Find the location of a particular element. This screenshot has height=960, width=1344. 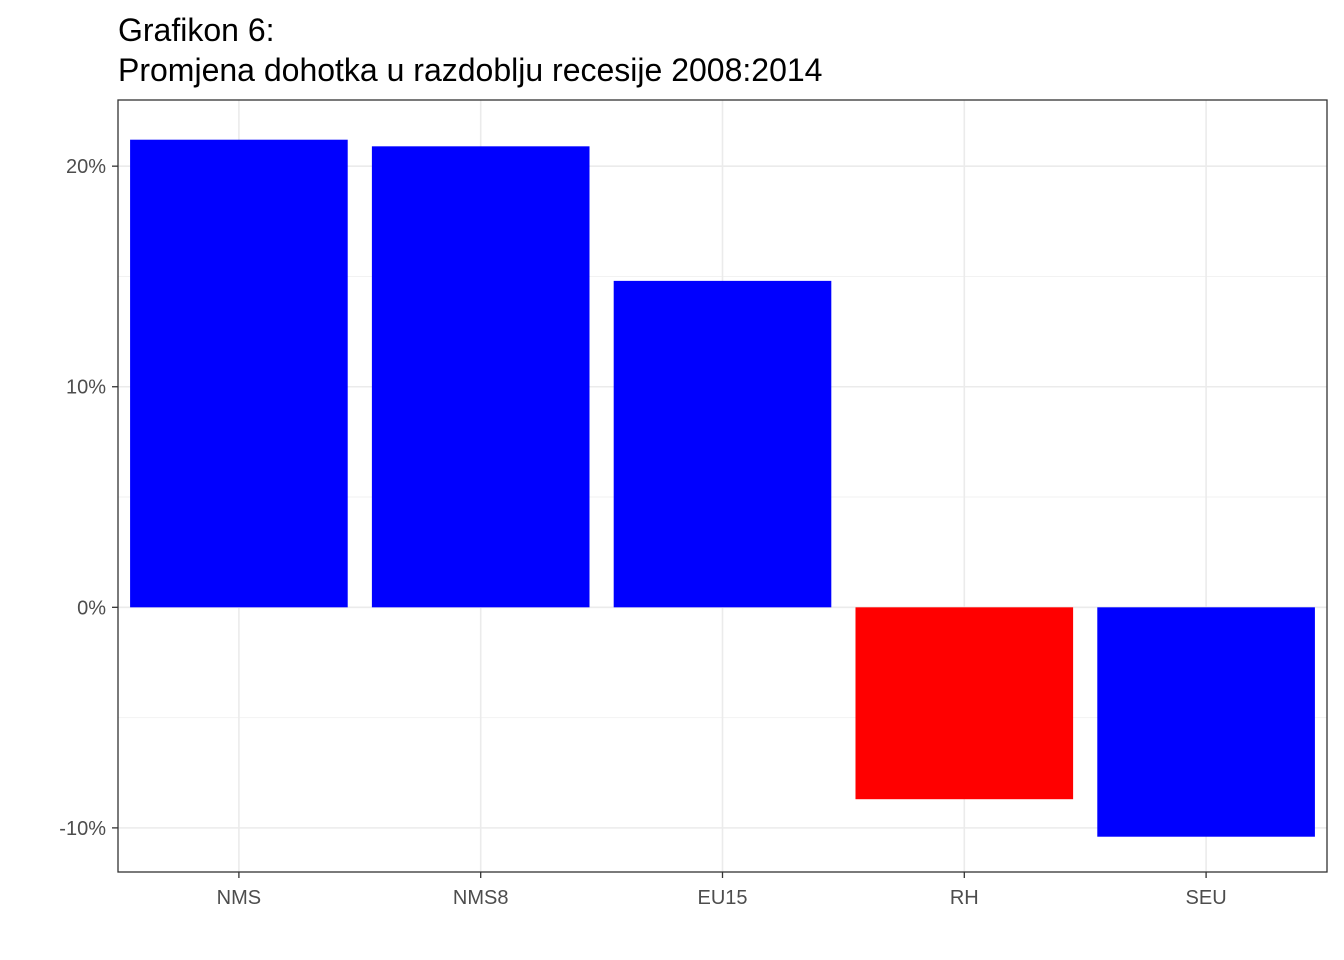

bar-nms8 is located at coordinates (480, 377).